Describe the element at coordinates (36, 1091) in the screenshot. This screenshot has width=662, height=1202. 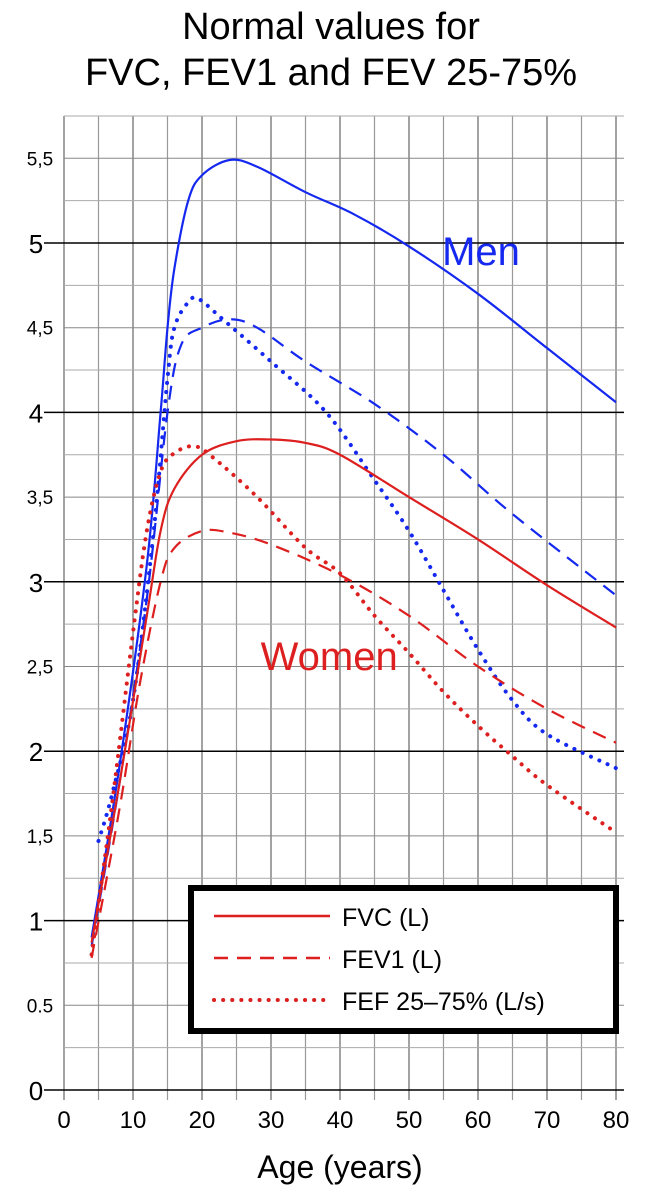
I see `y-tick-label: 0` at that location.